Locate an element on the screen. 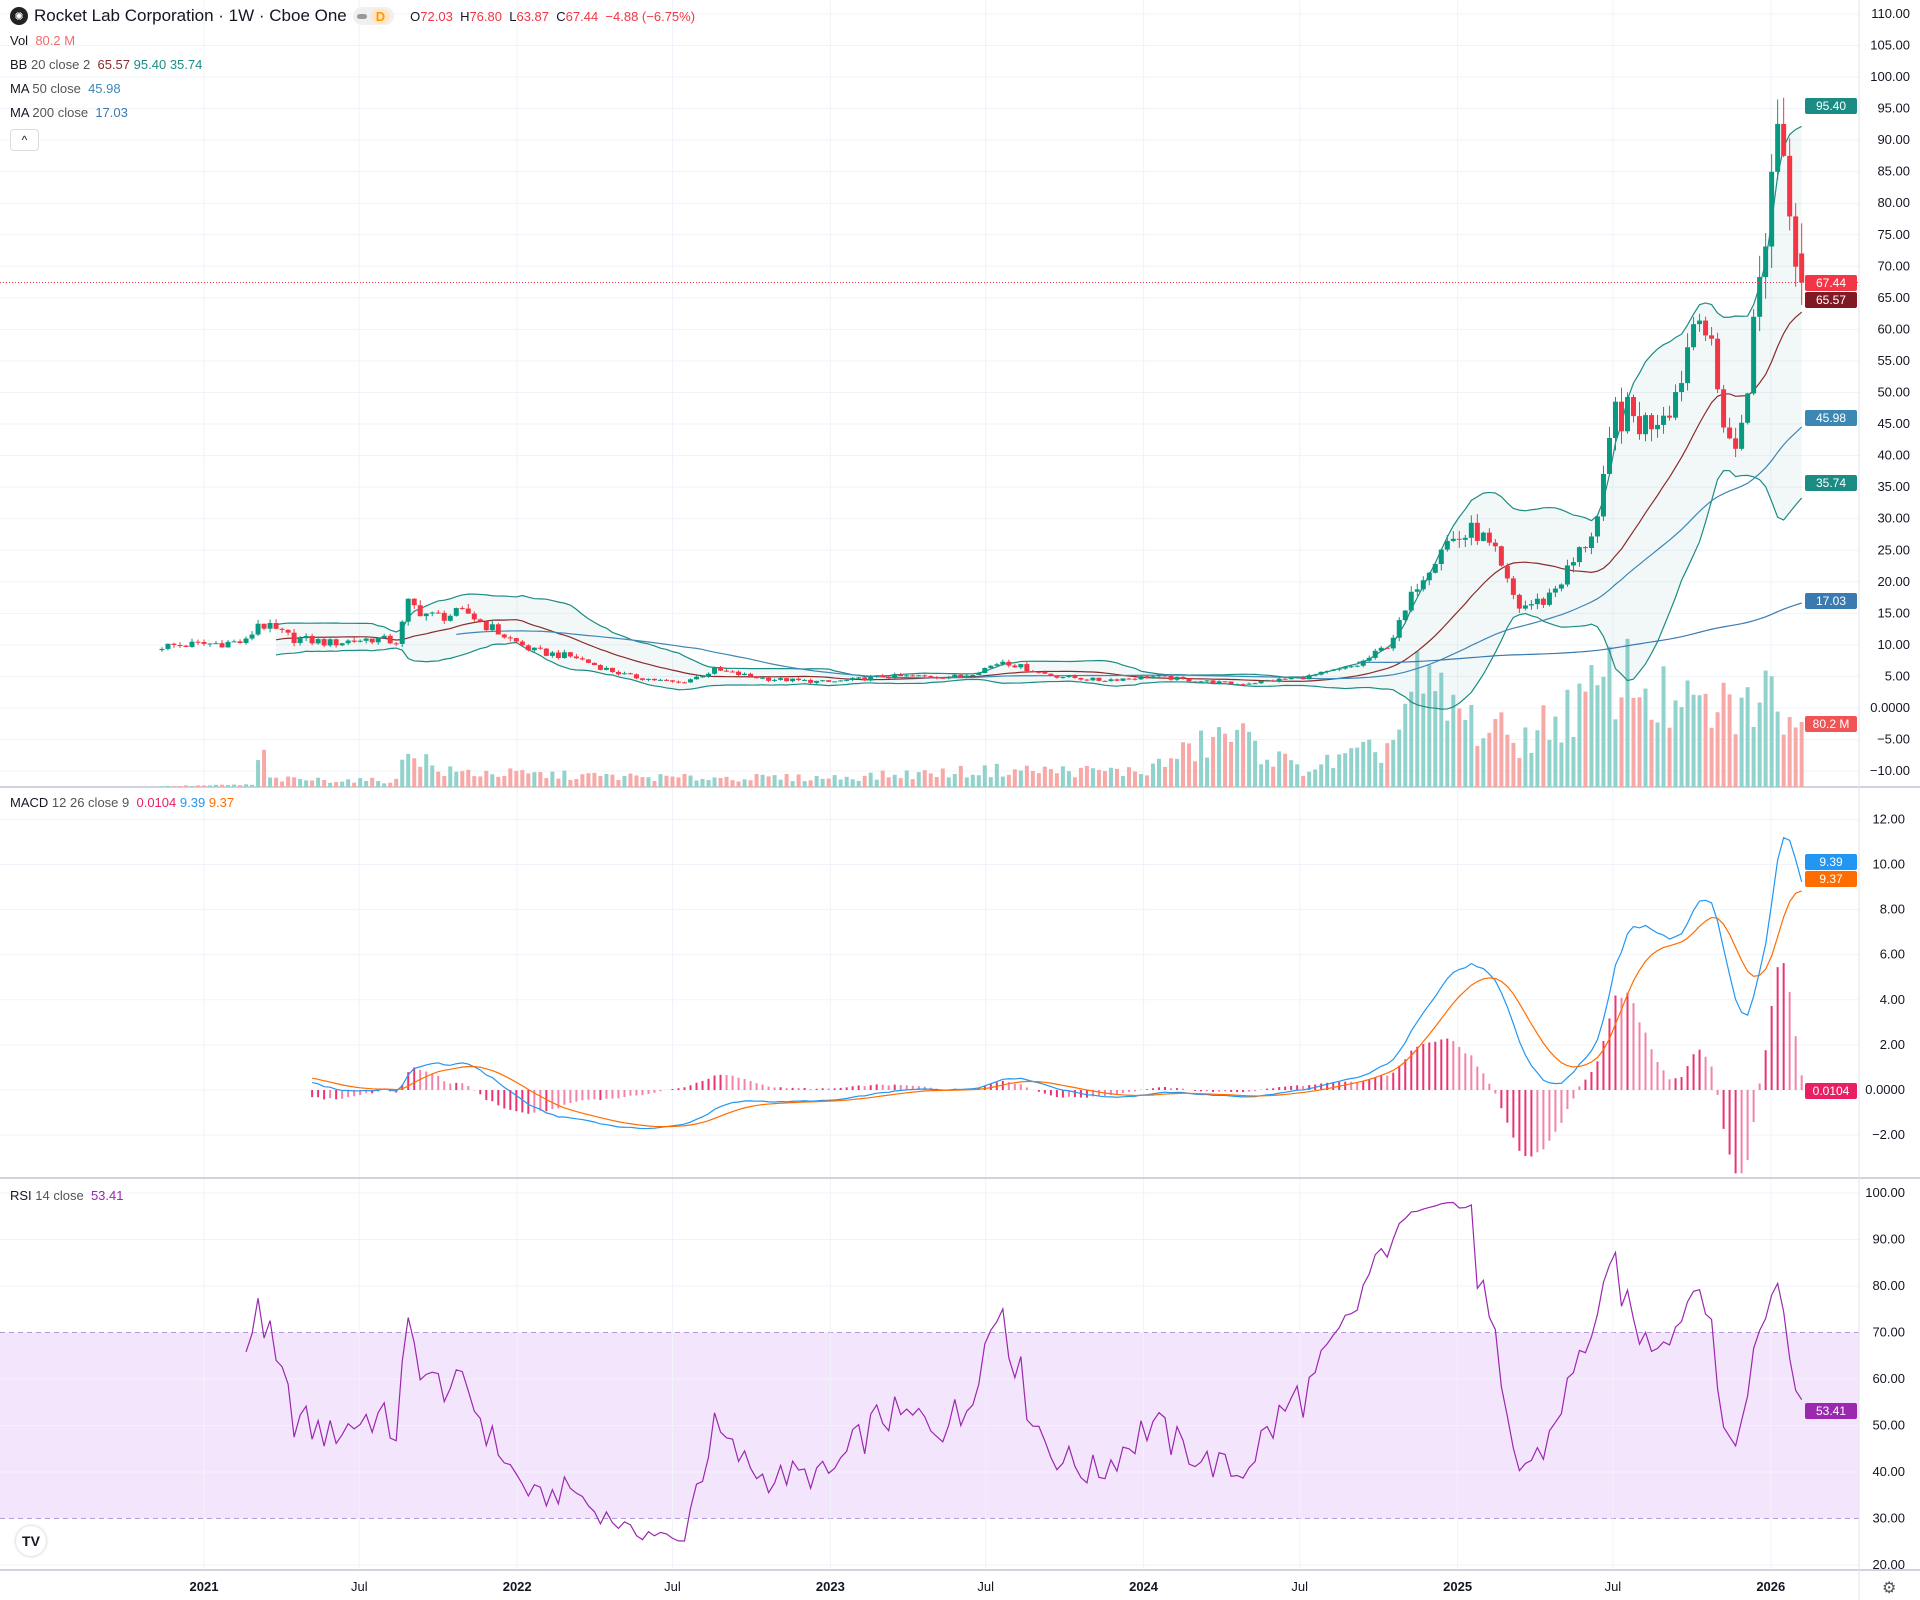 The width and height of the screenshot is (1920, 1600). settings-gear-icon: ⚙ is located at coordinates (1889, 1588).